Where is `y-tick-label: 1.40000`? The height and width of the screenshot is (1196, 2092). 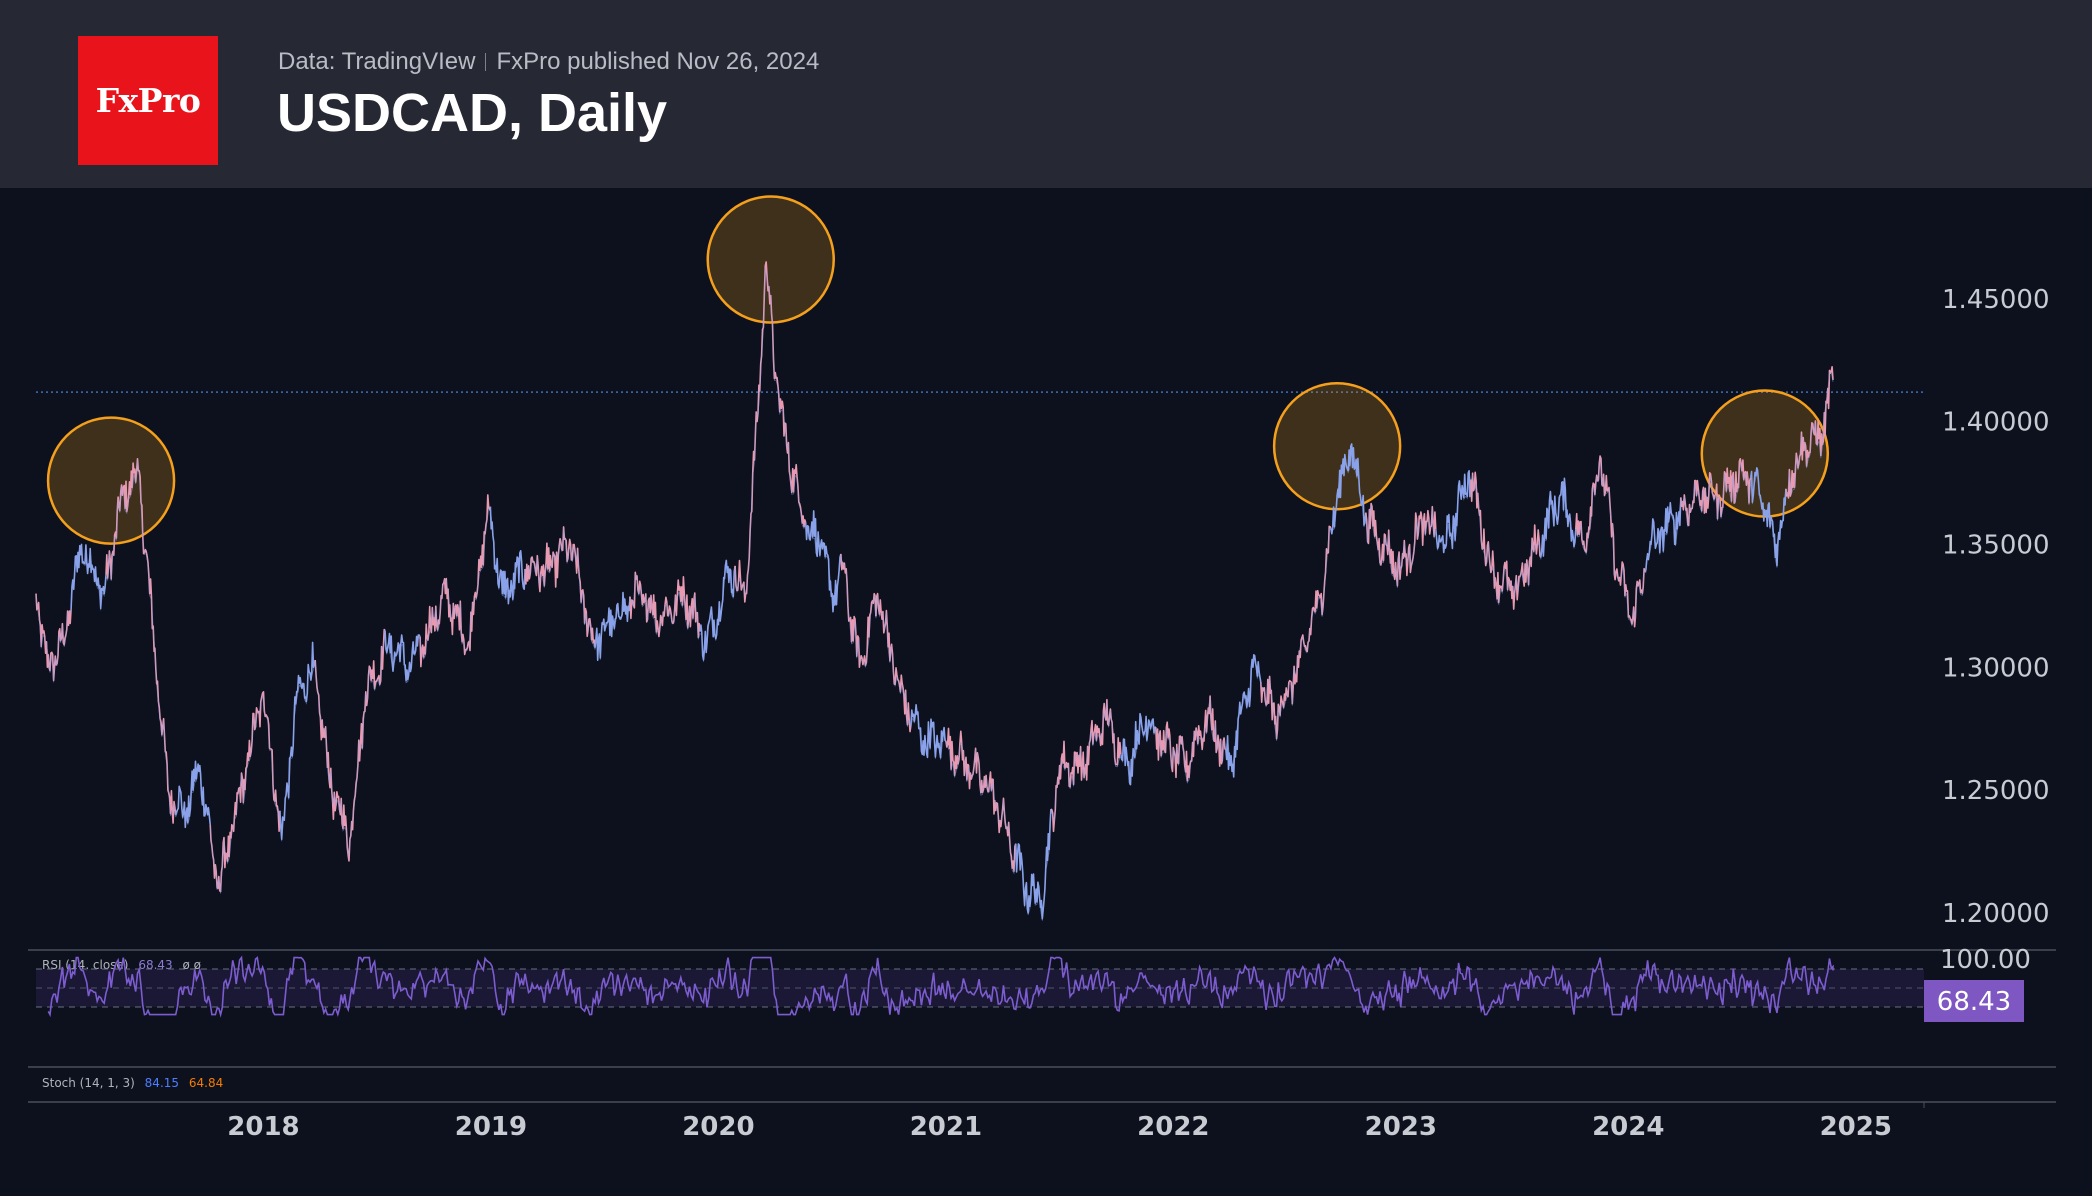
y-tick-label: 1.40000 is located at coordinates (1996, 423).